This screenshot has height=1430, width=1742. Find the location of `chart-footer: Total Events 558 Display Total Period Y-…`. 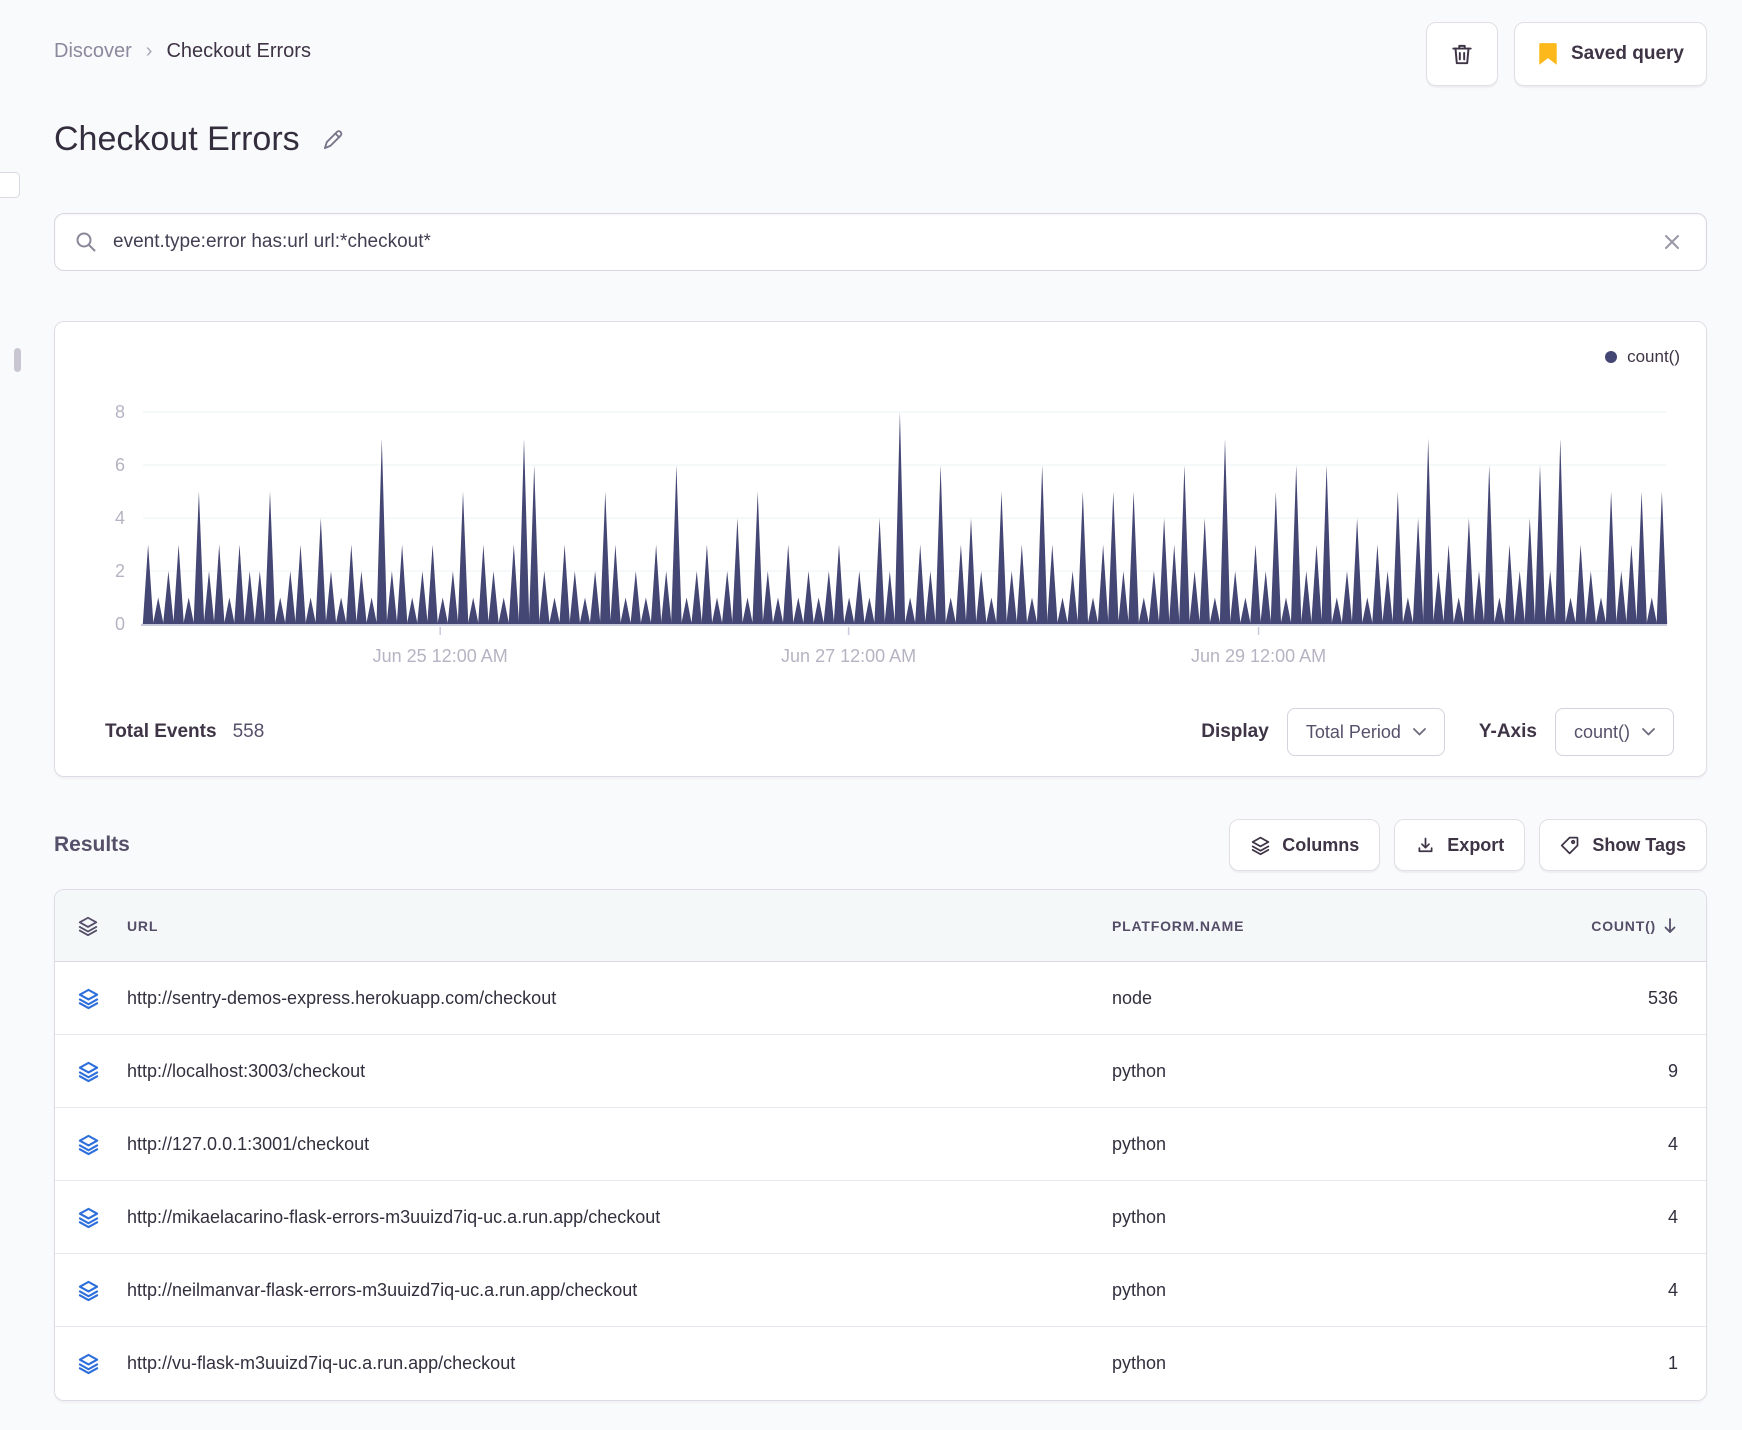

chart-footer: Total Events 558 Display Total Period Y-… is located at coordinates (880, 737).